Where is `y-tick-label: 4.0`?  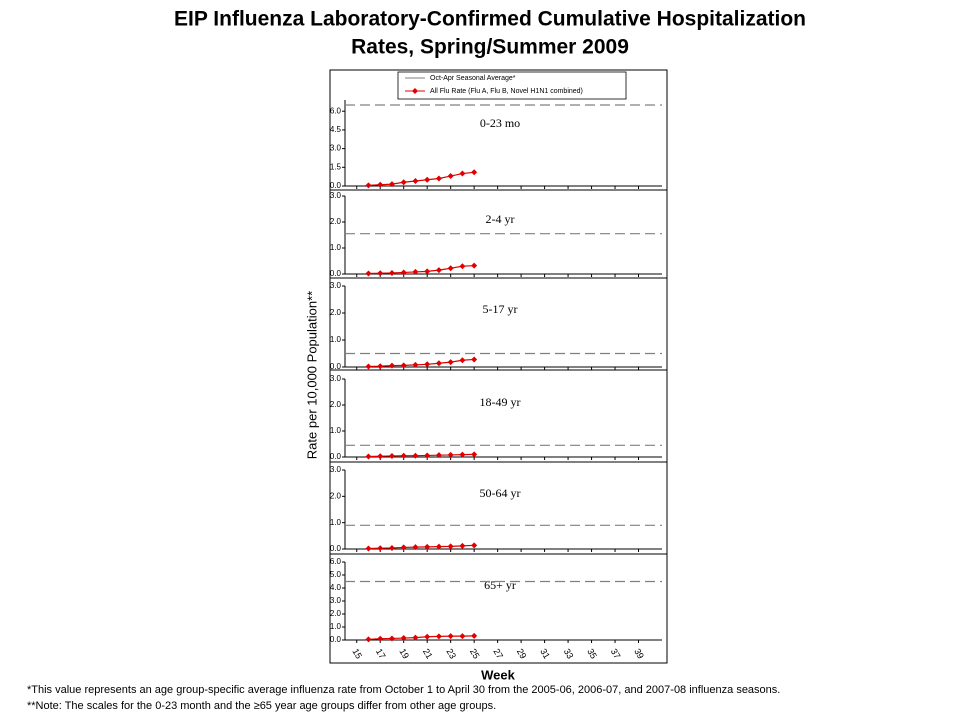
y-tick-label: 4.0 is located at coordinates (336, 587).